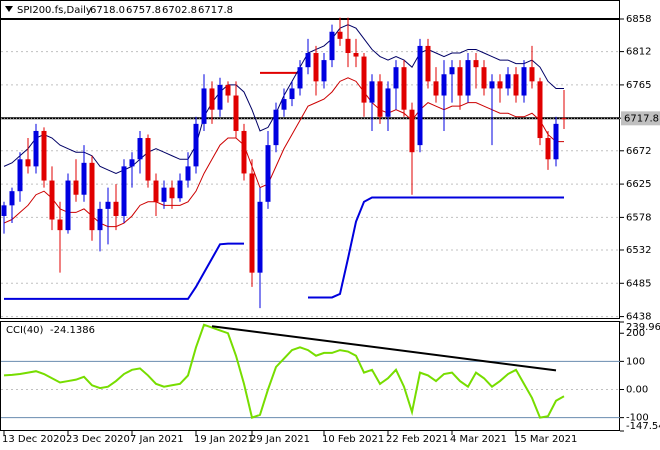 This screenshot has height=450, width=660. Describe the element at coordinates (638, 283) in the screenshot. I see `y-tick-label: 6485` at that location.